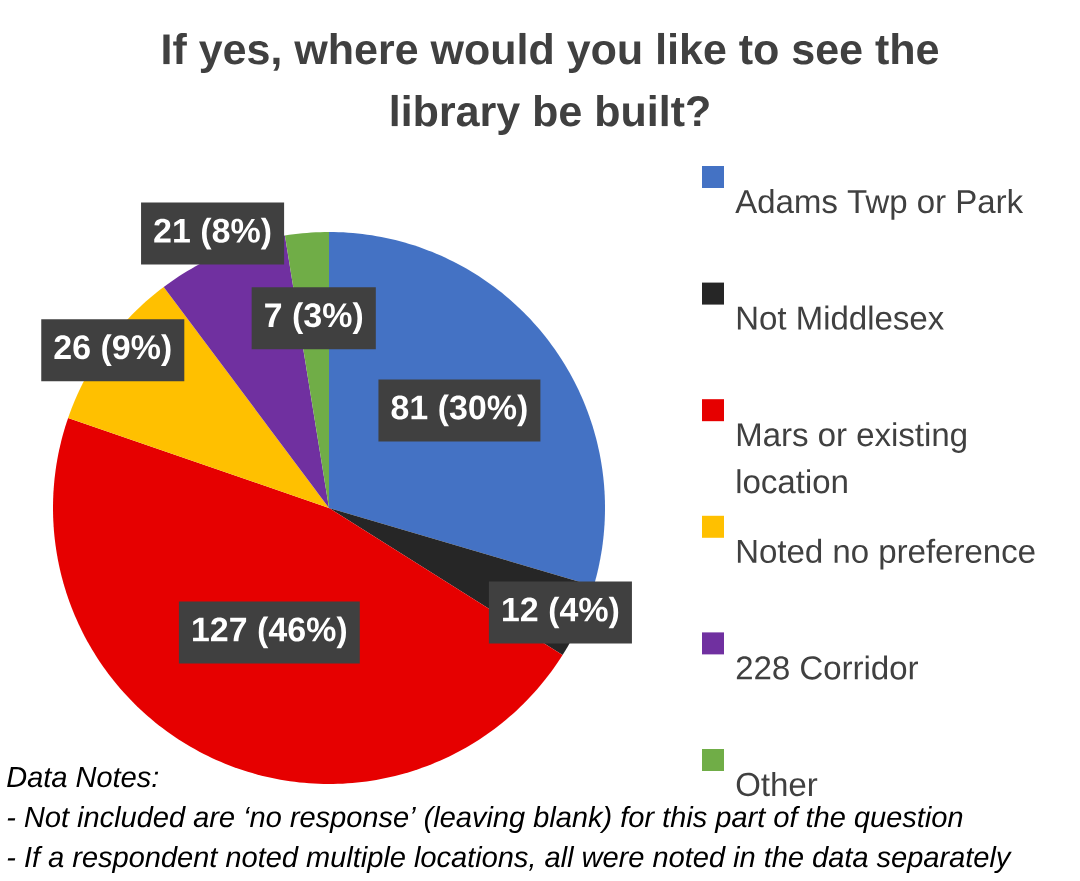 Image resolution: width=1080 pixels, height=881 pixels. I want to click on text: Data Notes:, so click(83, 777).